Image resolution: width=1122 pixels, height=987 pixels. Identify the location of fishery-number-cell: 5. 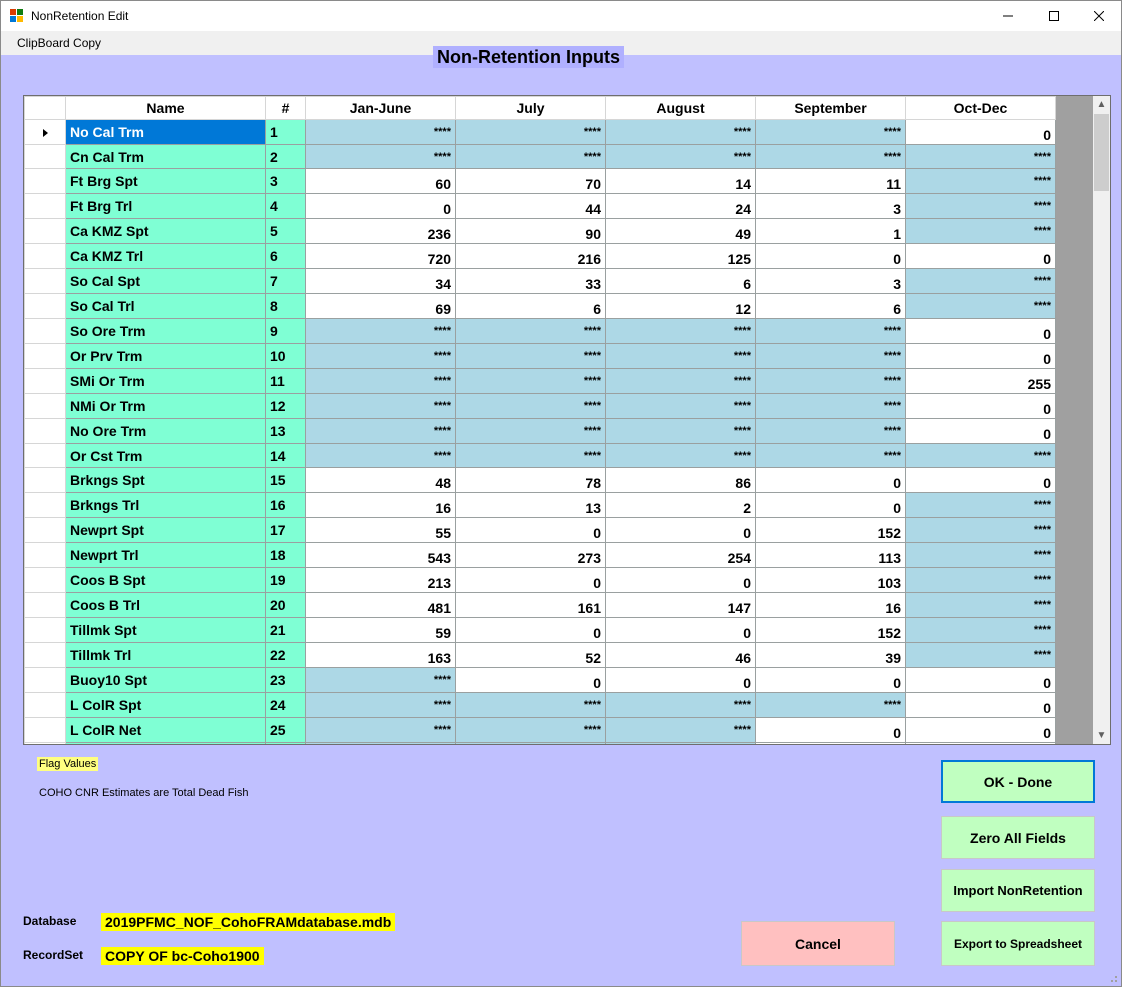
(285, 231).